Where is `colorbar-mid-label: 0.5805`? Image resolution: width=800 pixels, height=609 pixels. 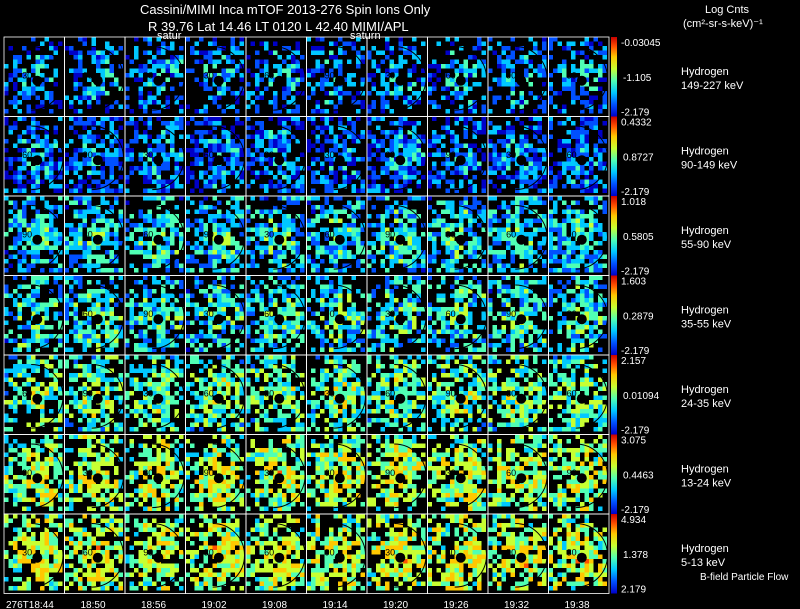 colorbar-mid-label: 0.5805 is located at coordinates (638, 237).